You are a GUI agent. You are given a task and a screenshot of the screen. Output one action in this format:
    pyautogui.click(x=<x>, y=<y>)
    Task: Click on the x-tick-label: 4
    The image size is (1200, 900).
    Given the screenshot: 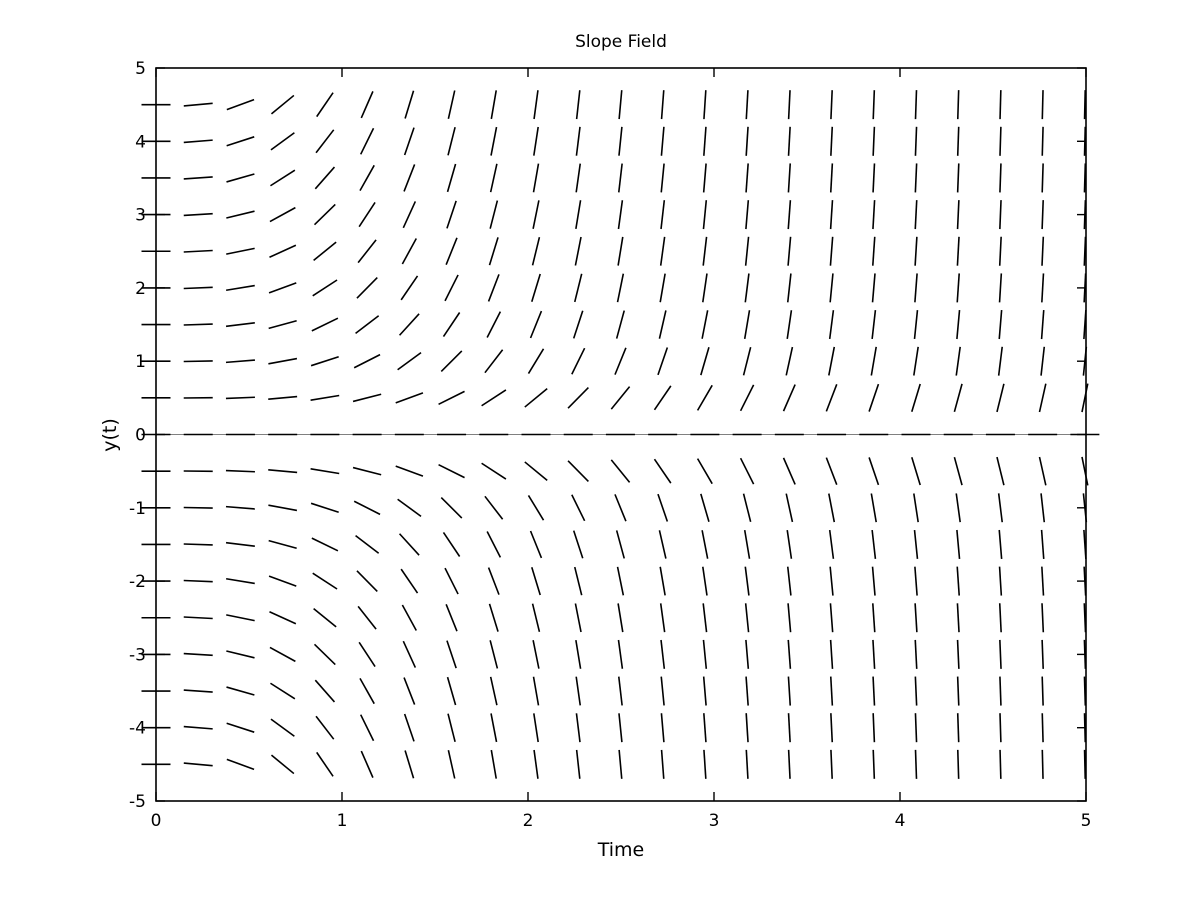 What is the action you would take?
    pyautogui.click(x=900, y=821)
    